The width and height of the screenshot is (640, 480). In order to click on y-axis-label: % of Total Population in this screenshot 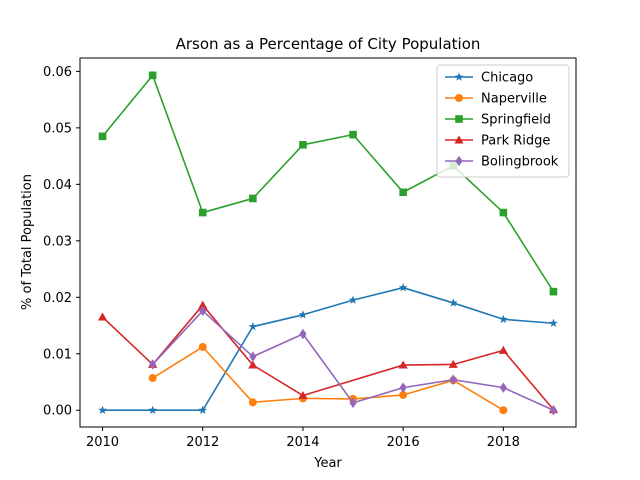, I will do `click(27, 242)`.